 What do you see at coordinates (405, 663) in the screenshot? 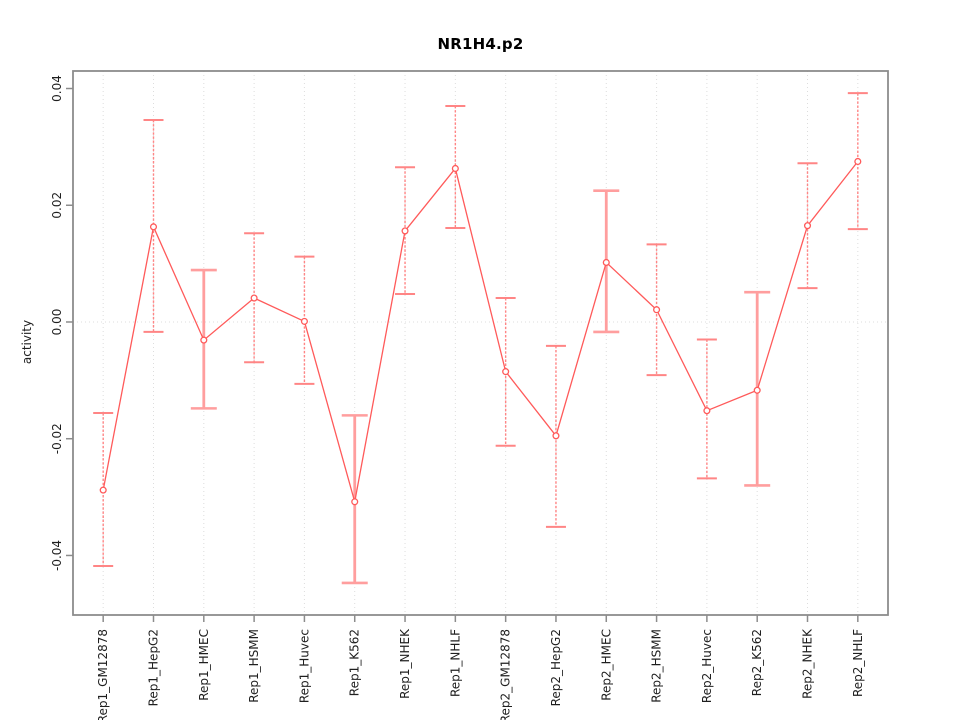
I see `x-tick-label: Rep1_NHEK` at bounding box center [405, 663].